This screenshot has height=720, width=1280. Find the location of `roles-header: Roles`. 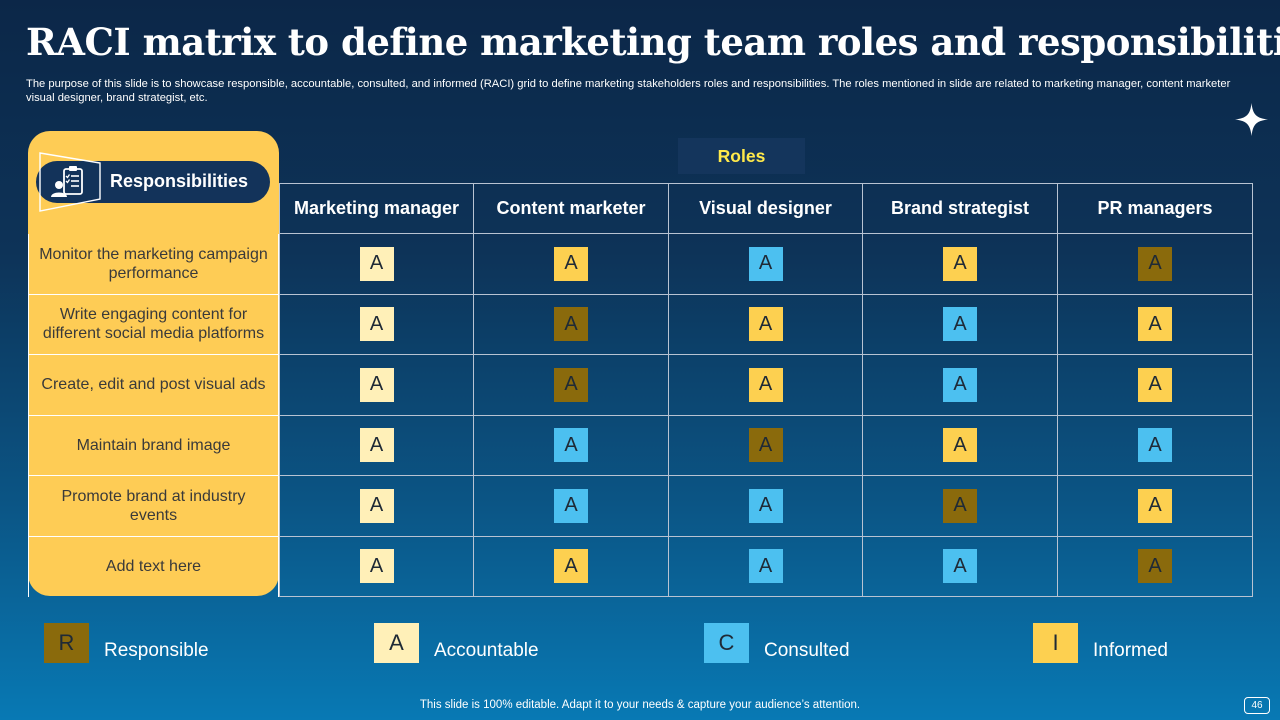

roles-header: Roles is located at coordinates (741, 156).